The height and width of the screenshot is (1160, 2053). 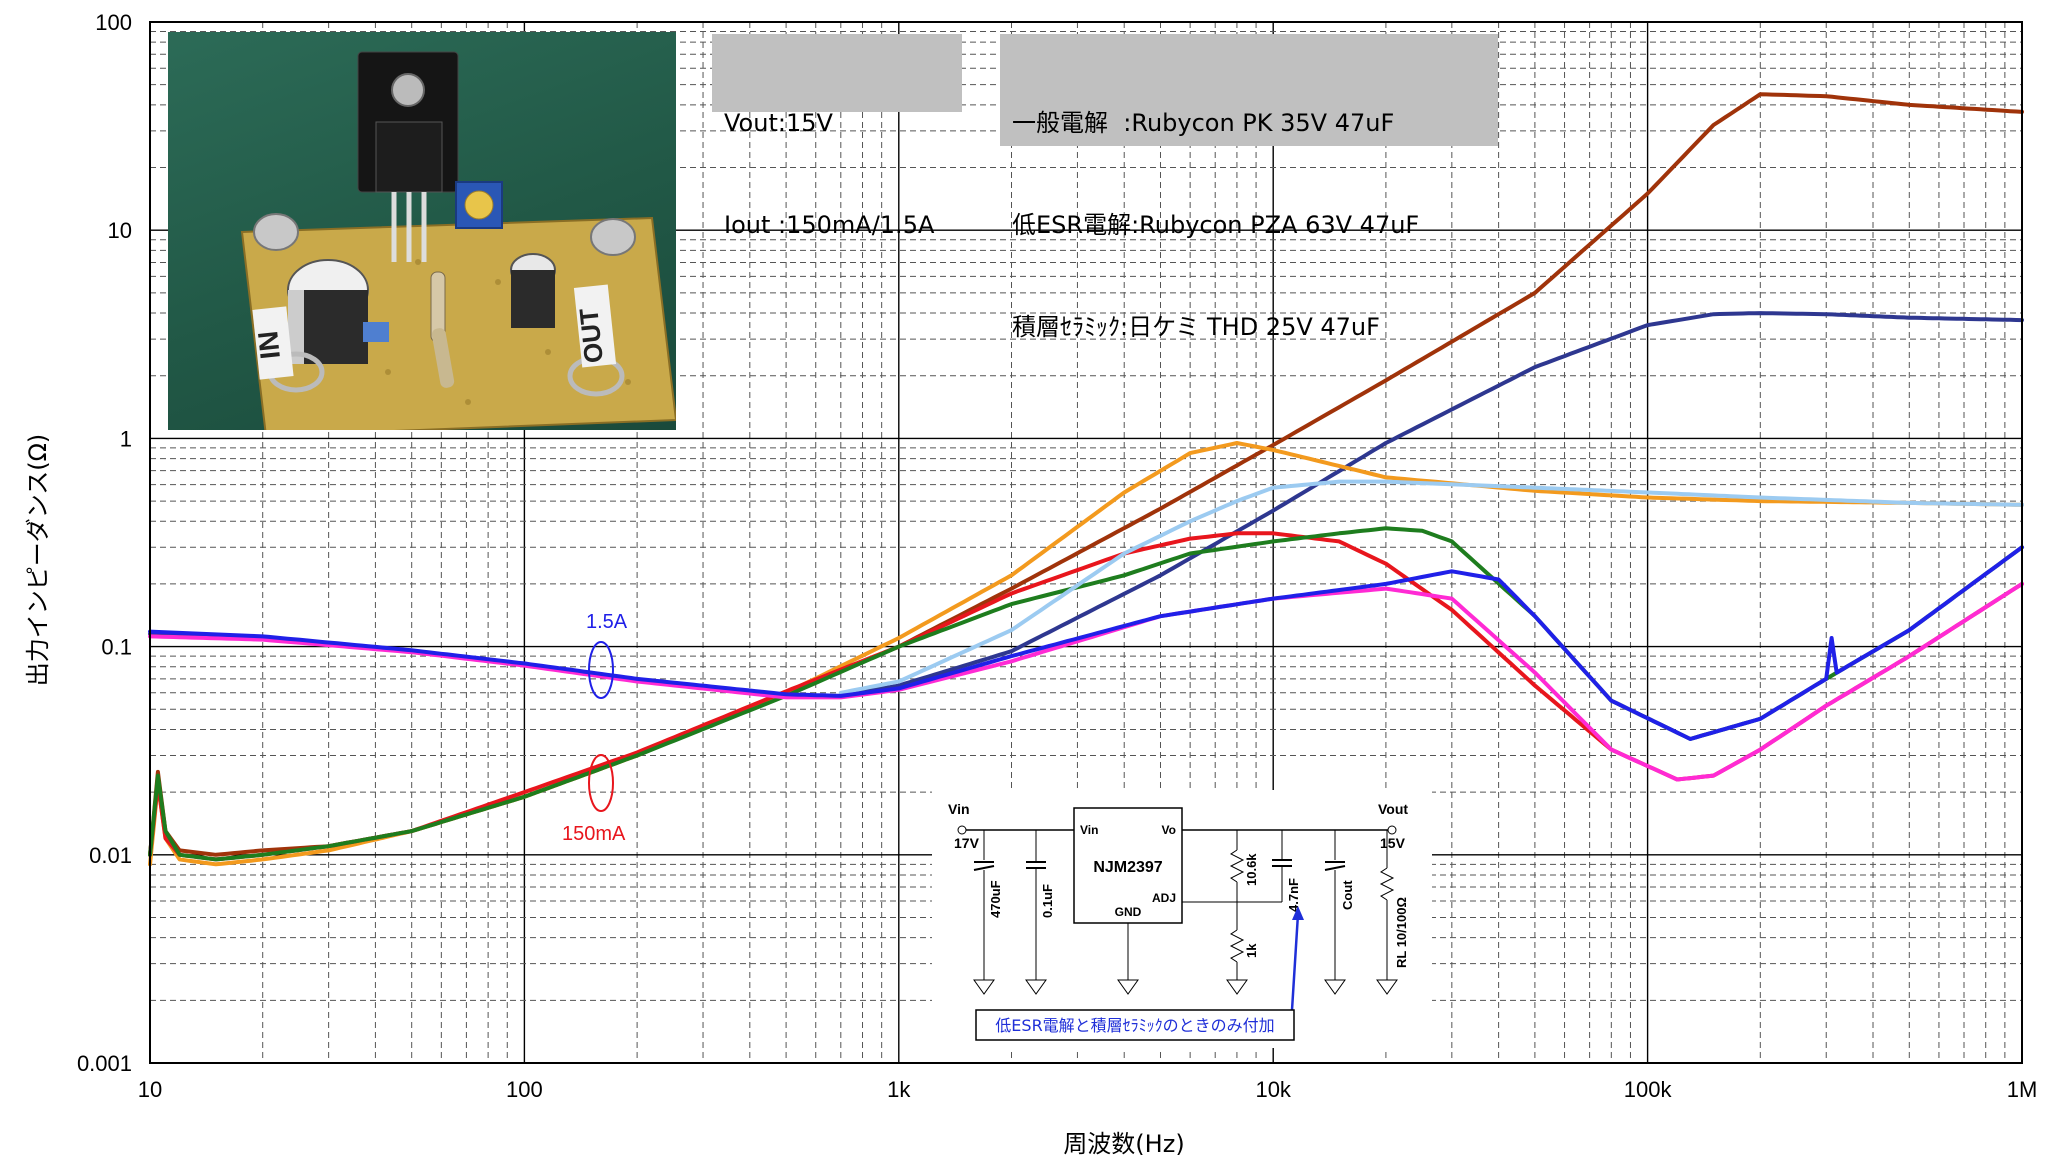 What do you see at coordinates (837, 136) in the screenshot?
I see `info-box-conditions: Vout:15V Iout :150mA/1.5A` at bounding box center [837, 136].